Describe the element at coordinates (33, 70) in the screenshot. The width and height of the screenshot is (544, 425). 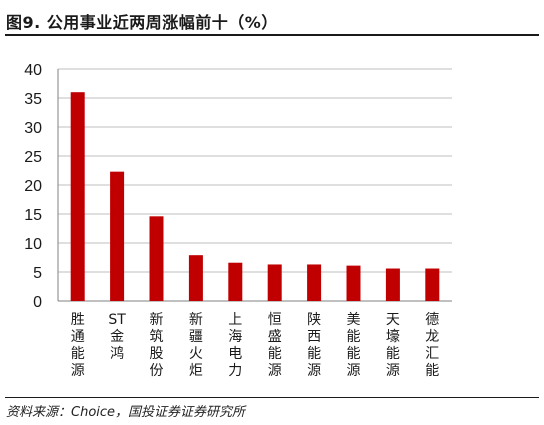
I see `y-tick-label: 40` at that location.